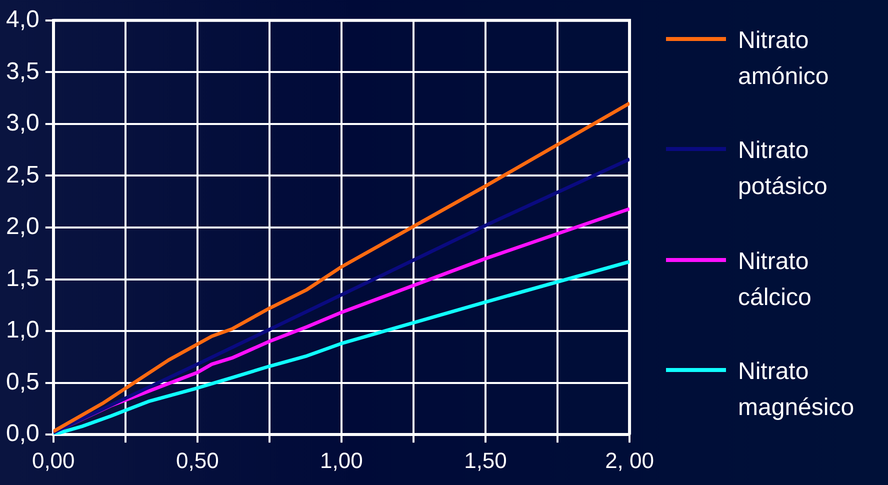 This screenshot has width=888, height=485. I want to click on y-tick-label: 1,0, so click(23, 330).